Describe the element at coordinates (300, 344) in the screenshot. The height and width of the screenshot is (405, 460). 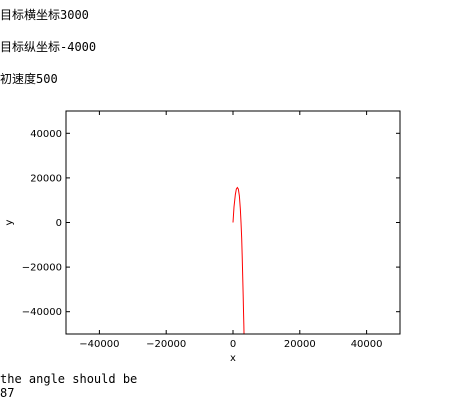
I see `x-tick-label: 20000` at that location.